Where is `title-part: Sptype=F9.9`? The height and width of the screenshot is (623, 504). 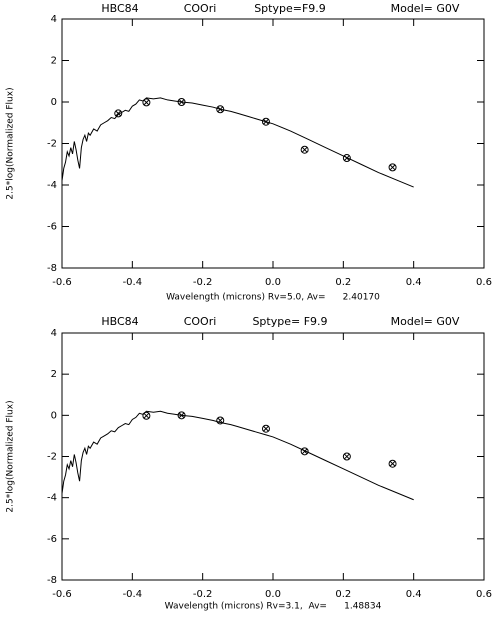 title-part: Sptype=F9.9 is located at coordinates (290, 8).